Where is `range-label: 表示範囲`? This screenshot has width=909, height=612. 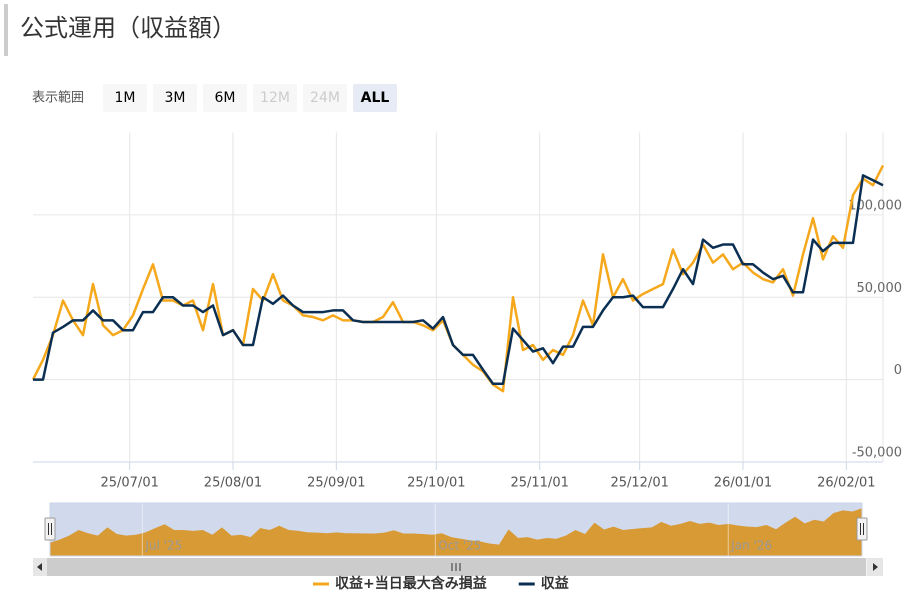 range-label: 表示範囲 is located at coordinates (58, 98).